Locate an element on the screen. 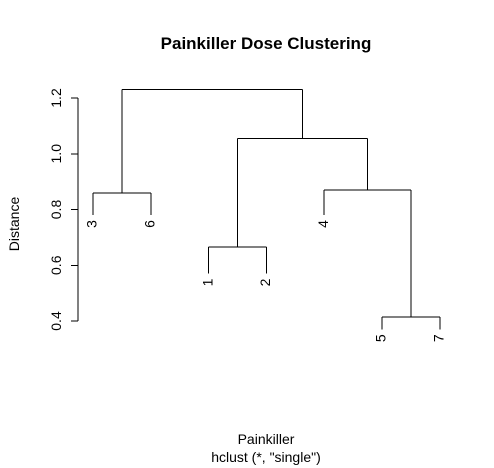  chart-title: Painkiller Dose Clustering is located at coordinates (266, 43).